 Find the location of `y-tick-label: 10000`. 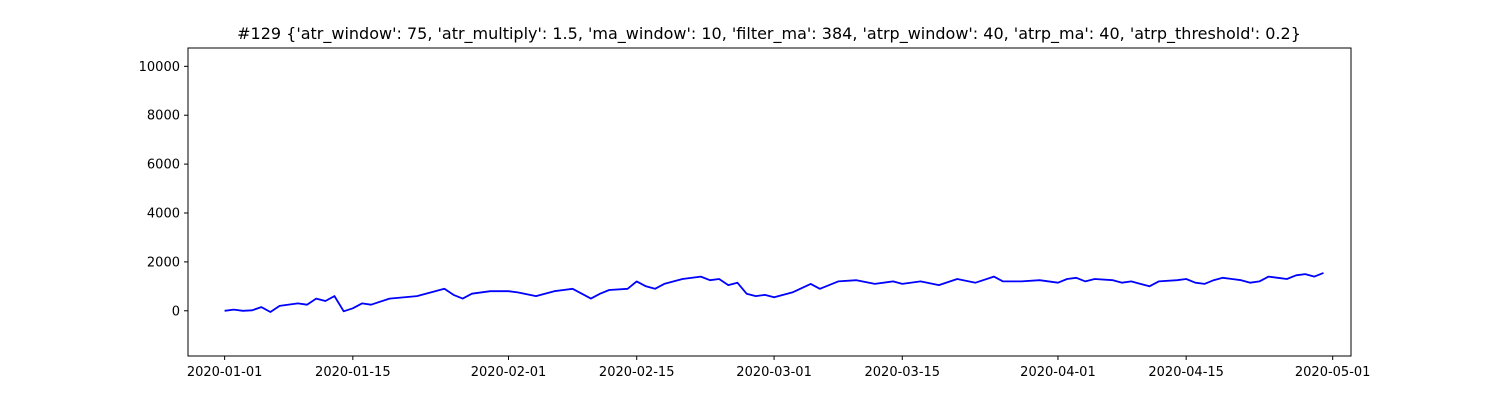

y-tick-label: 10000 is located at coordinates (159, 67).